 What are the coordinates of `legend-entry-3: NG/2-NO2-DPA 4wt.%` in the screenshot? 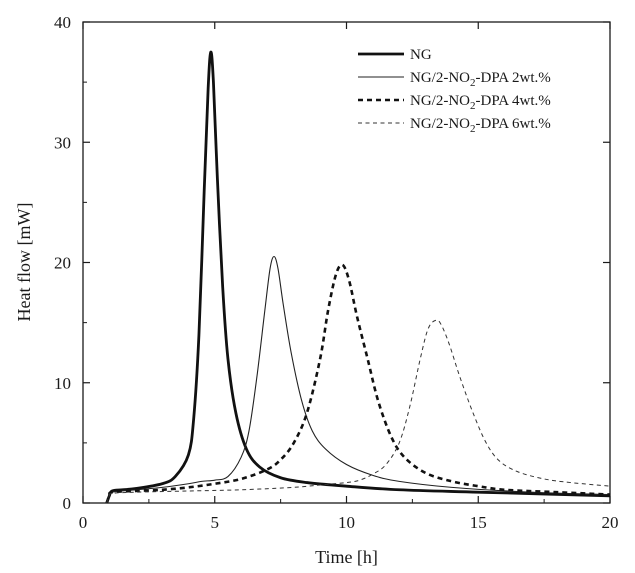 It's located at (480, 102).